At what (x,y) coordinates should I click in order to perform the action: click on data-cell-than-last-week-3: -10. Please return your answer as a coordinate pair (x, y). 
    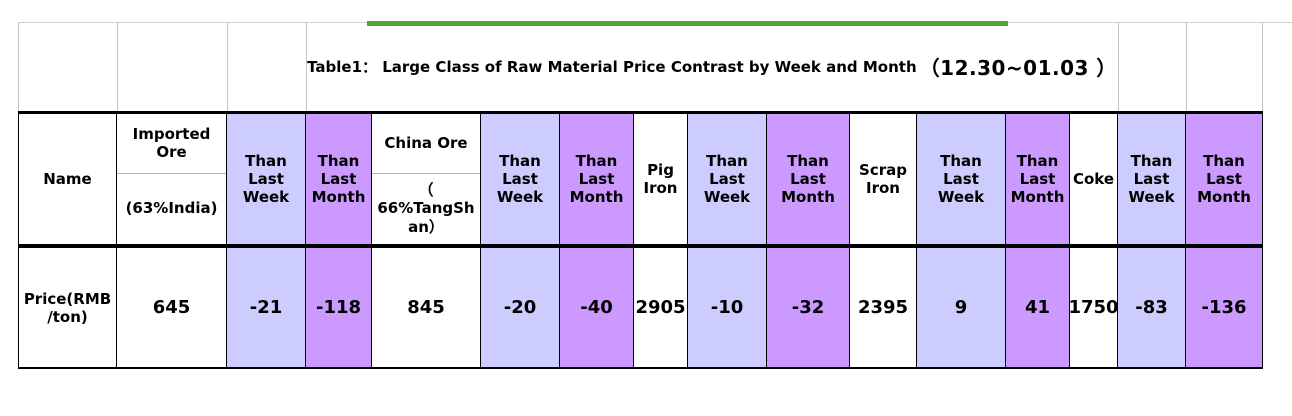
    Looking at the image, I should click on (727, 307).